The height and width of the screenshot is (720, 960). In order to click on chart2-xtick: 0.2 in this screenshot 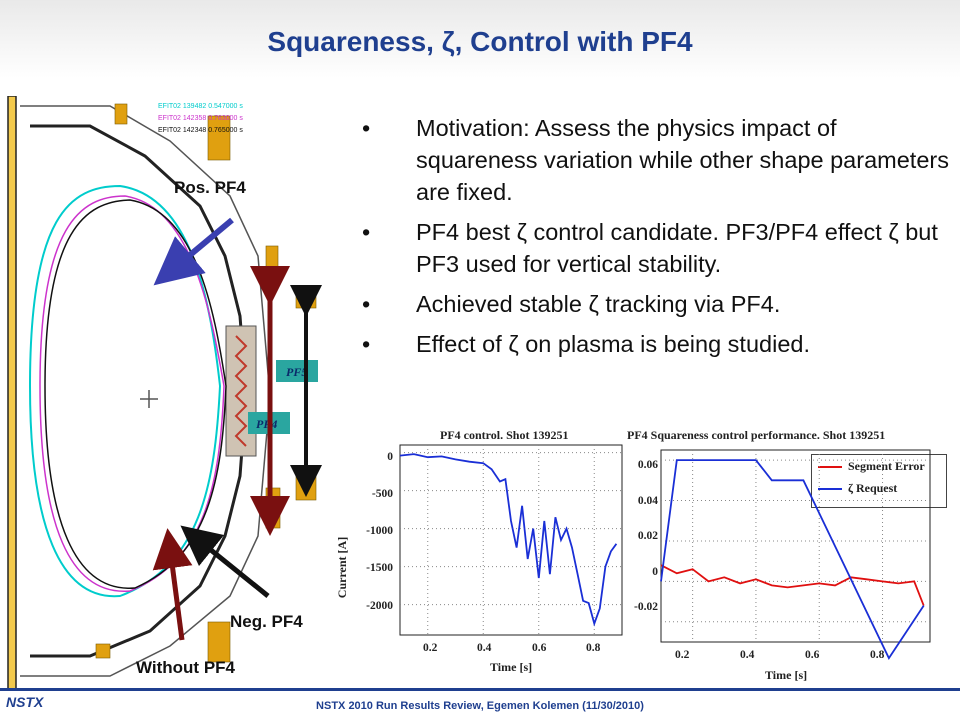, I will do `click(682, 655)`.